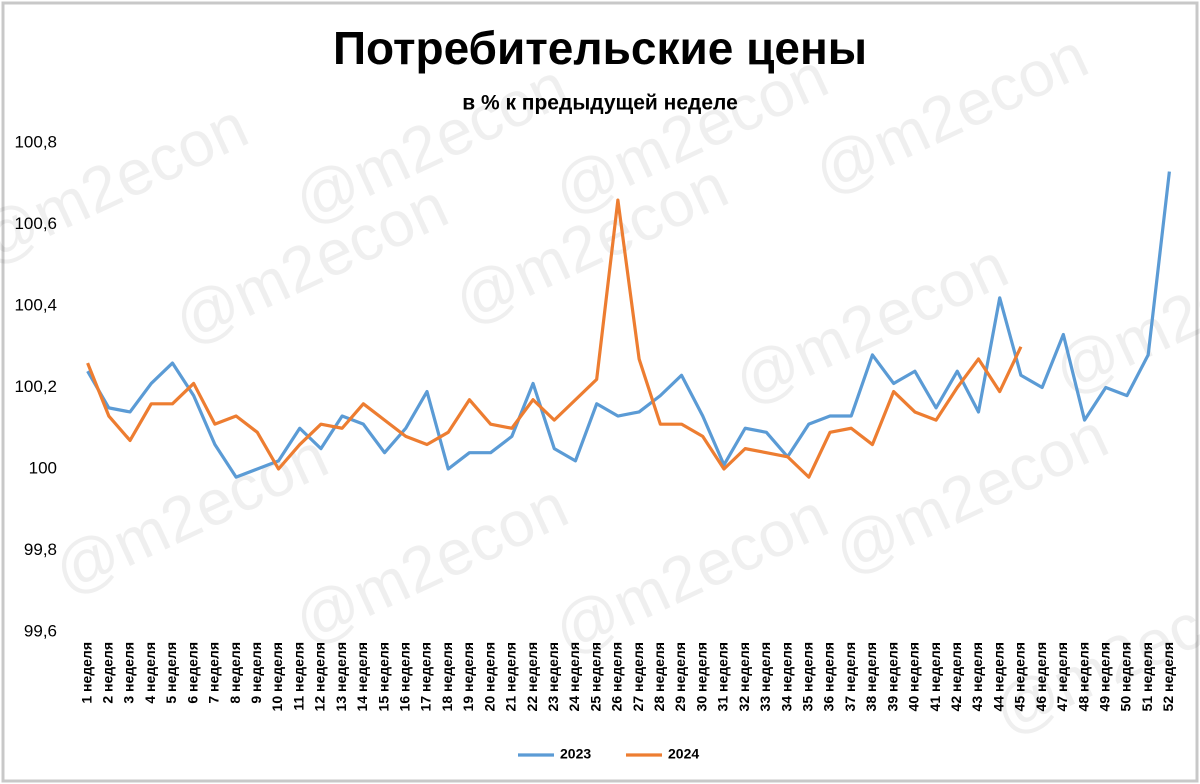  I want to click on x-tick-label: 52 неделя, so click(1168, 676).